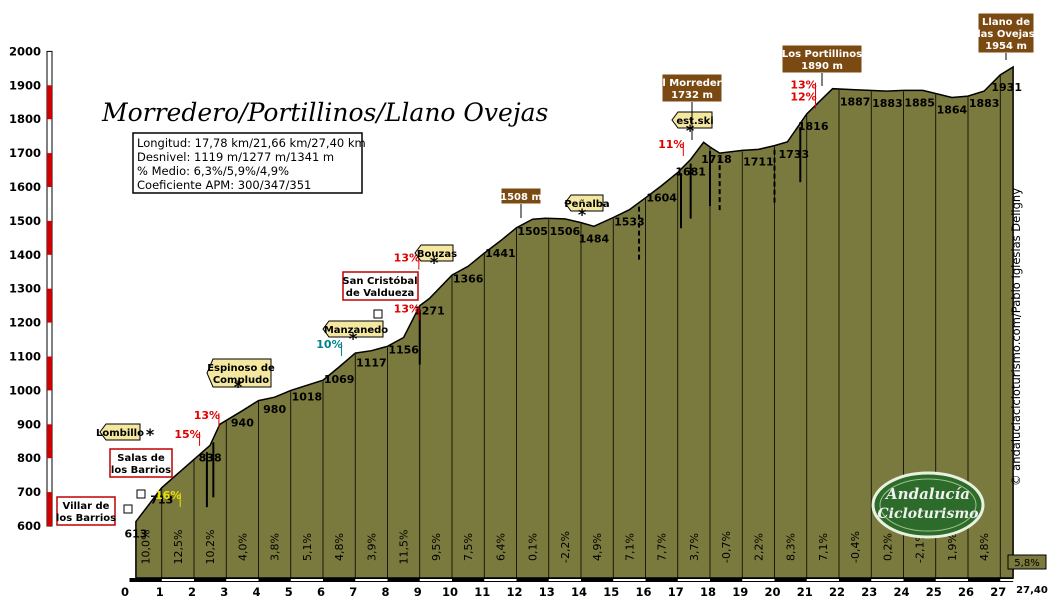 The width and height of the screenshot is (1055, 609). I want to click on x-tick-label: 24, so click(901, 592).